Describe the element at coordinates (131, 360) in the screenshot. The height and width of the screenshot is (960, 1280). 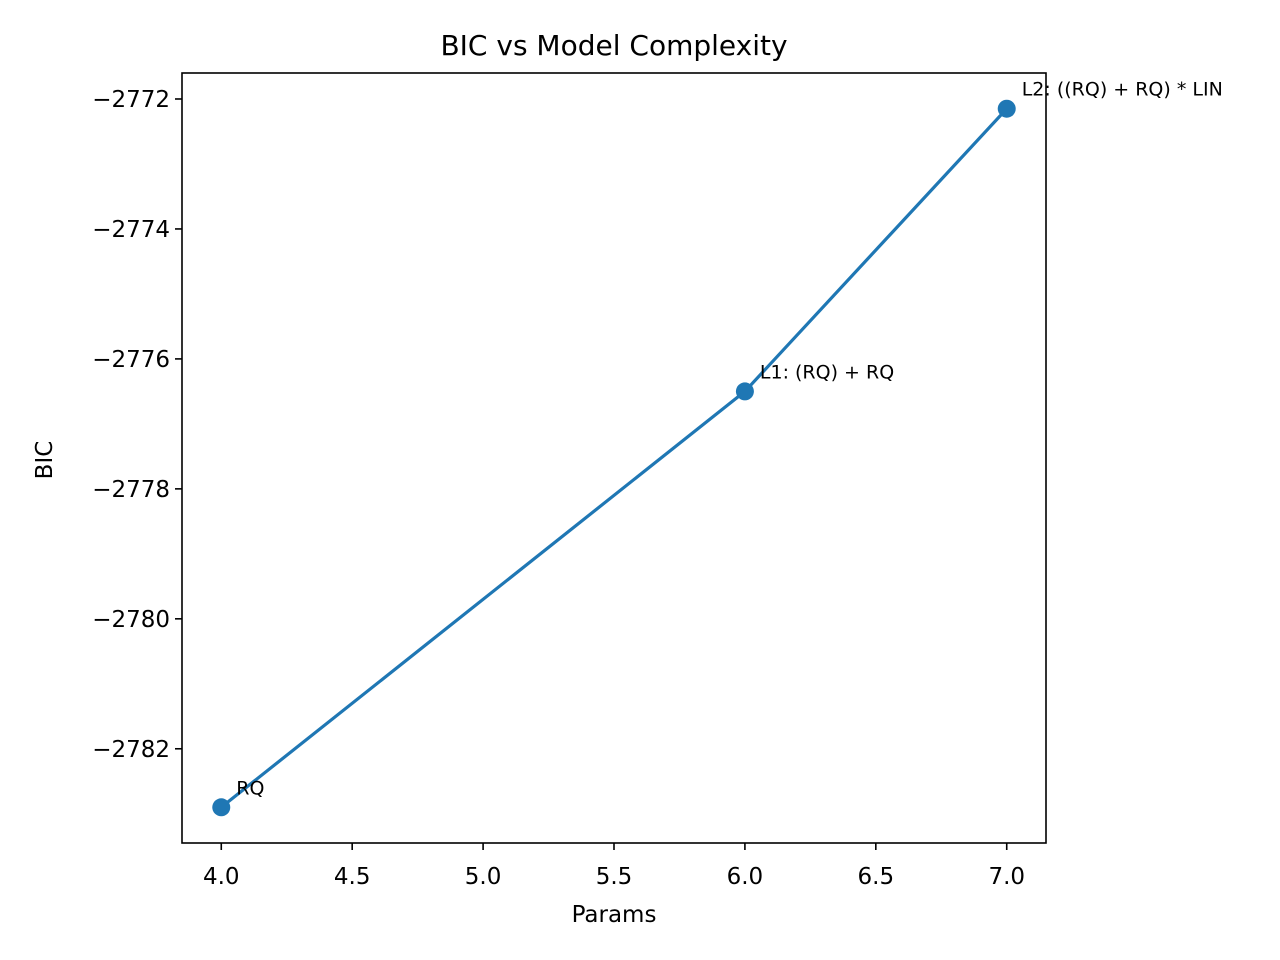
I see `y-tick-label: −2776` at that location.